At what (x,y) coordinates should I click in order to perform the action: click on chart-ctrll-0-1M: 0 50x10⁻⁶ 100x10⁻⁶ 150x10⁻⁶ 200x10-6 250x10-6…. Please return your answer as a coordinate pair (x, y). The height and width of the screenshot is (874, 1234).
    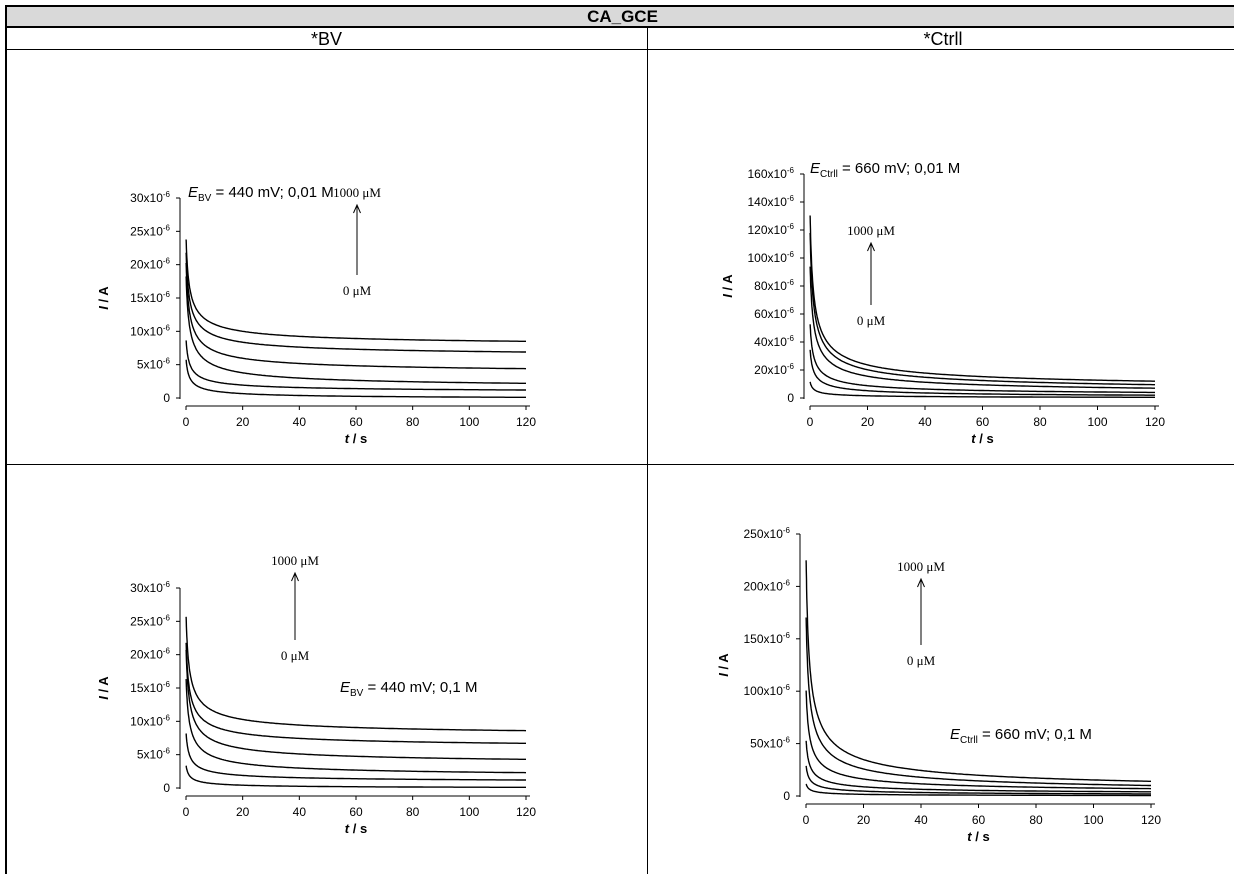
    Looking at the image, I should click on (938, 685).